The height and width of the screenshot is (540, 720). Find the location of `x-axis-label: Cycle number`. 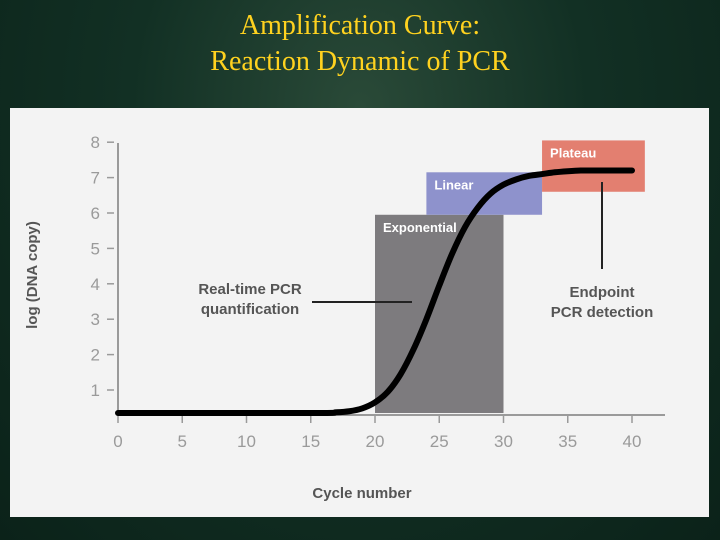

x-axis-label: Cycle number is located at coordinates (361, 493).